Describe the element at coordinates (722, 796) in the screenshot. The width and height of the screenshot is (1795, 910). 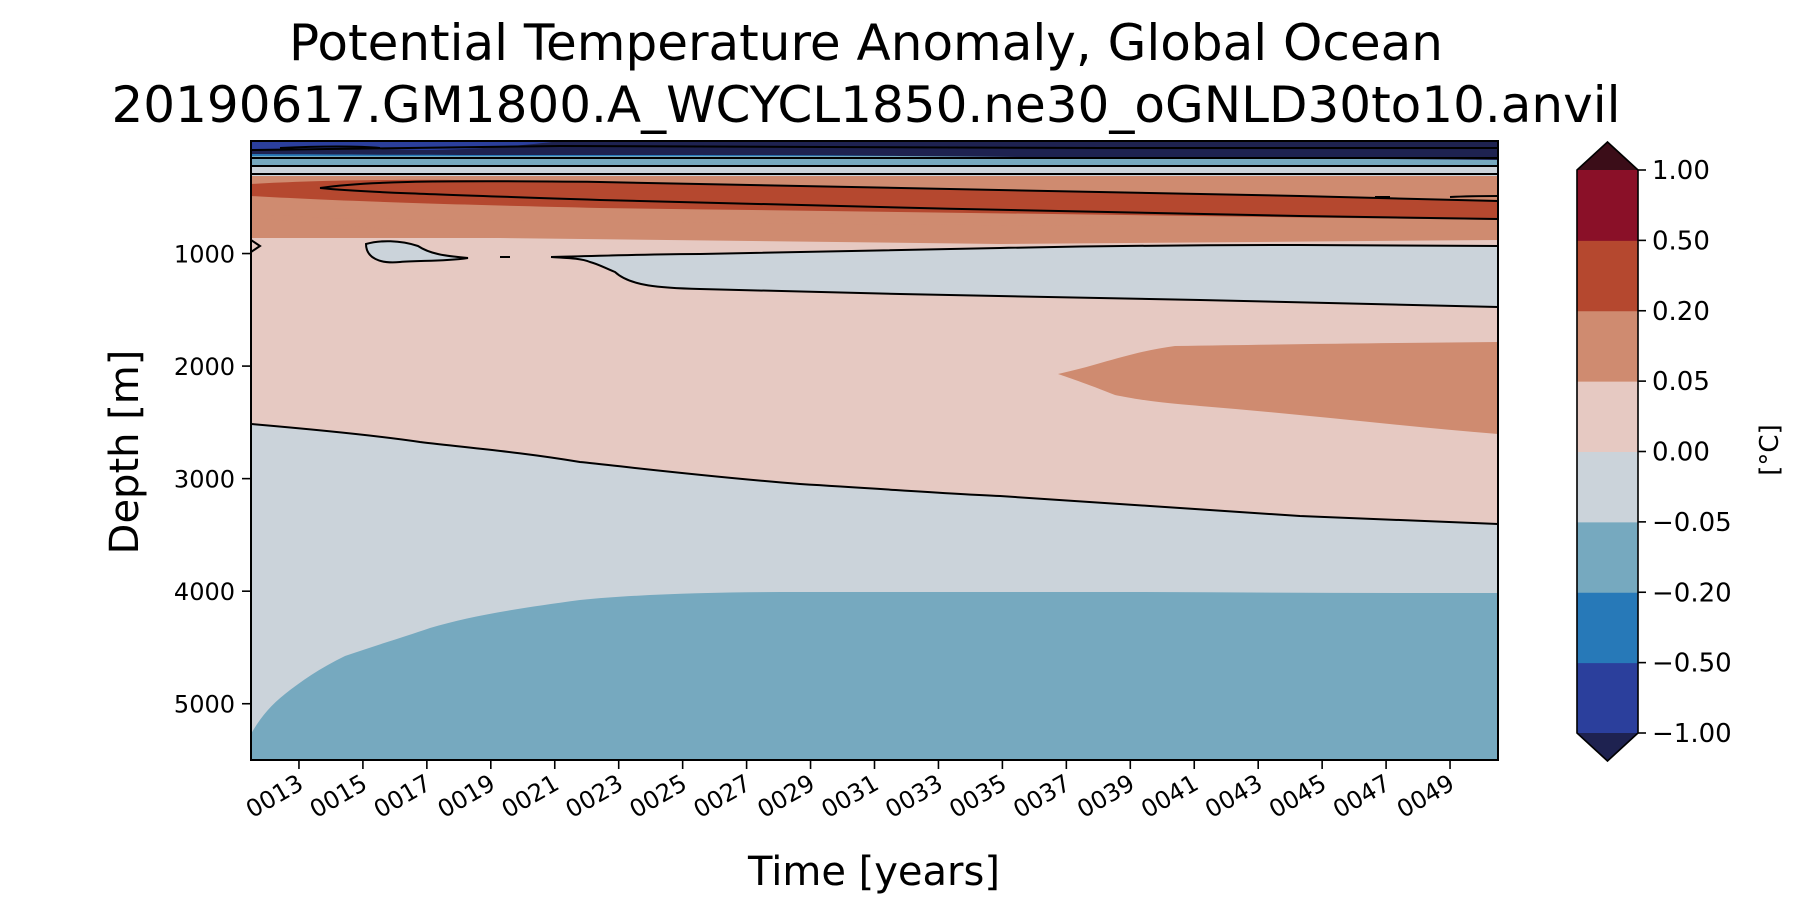
I see `x-tick-label: 0027` at that location.